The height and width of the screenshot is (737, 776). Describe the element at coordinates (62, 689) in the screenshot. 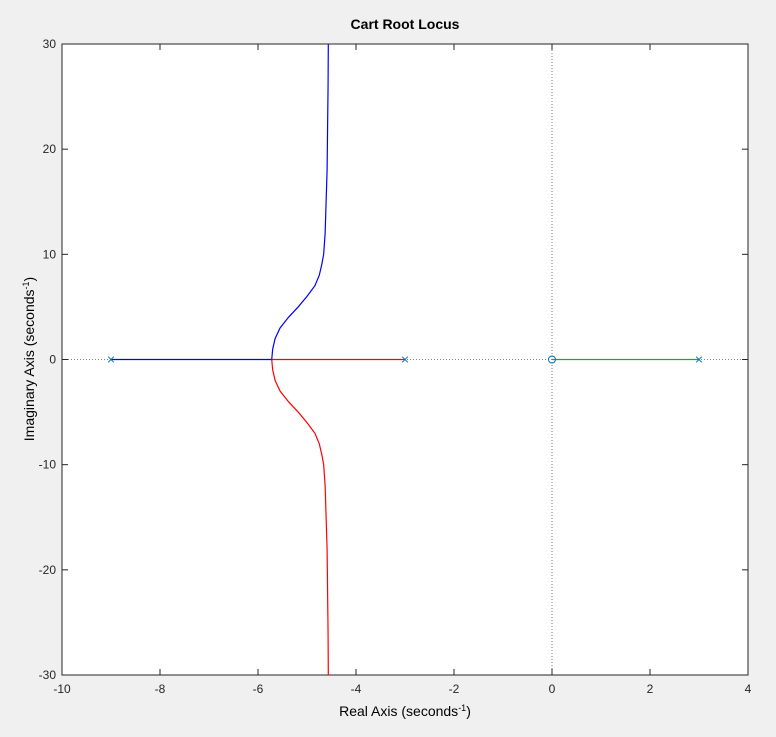

I see `x-tick-label: -10` at that location.